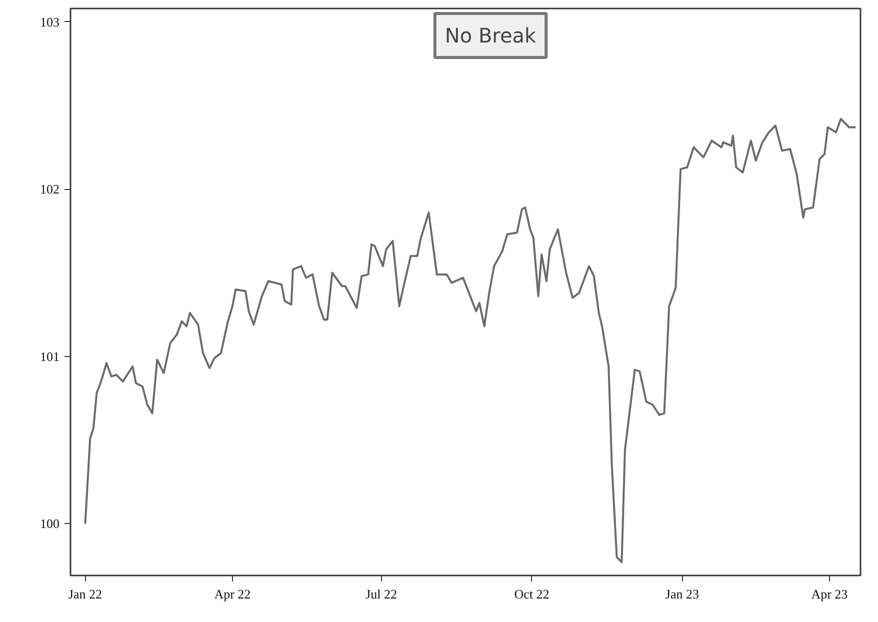 This screenshot has width=878, height=622. Describe the element at coordinates (50, 356) in the screenshot. I see `y-tick-label: 10¹` at that location.